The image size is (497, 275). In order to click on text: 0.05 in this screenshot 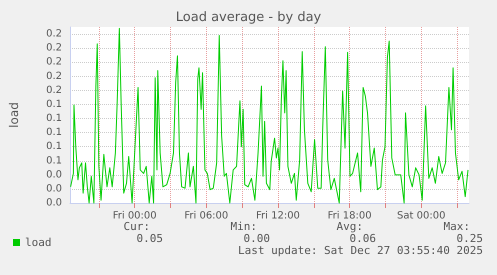, I will do `click(150, 238)`.